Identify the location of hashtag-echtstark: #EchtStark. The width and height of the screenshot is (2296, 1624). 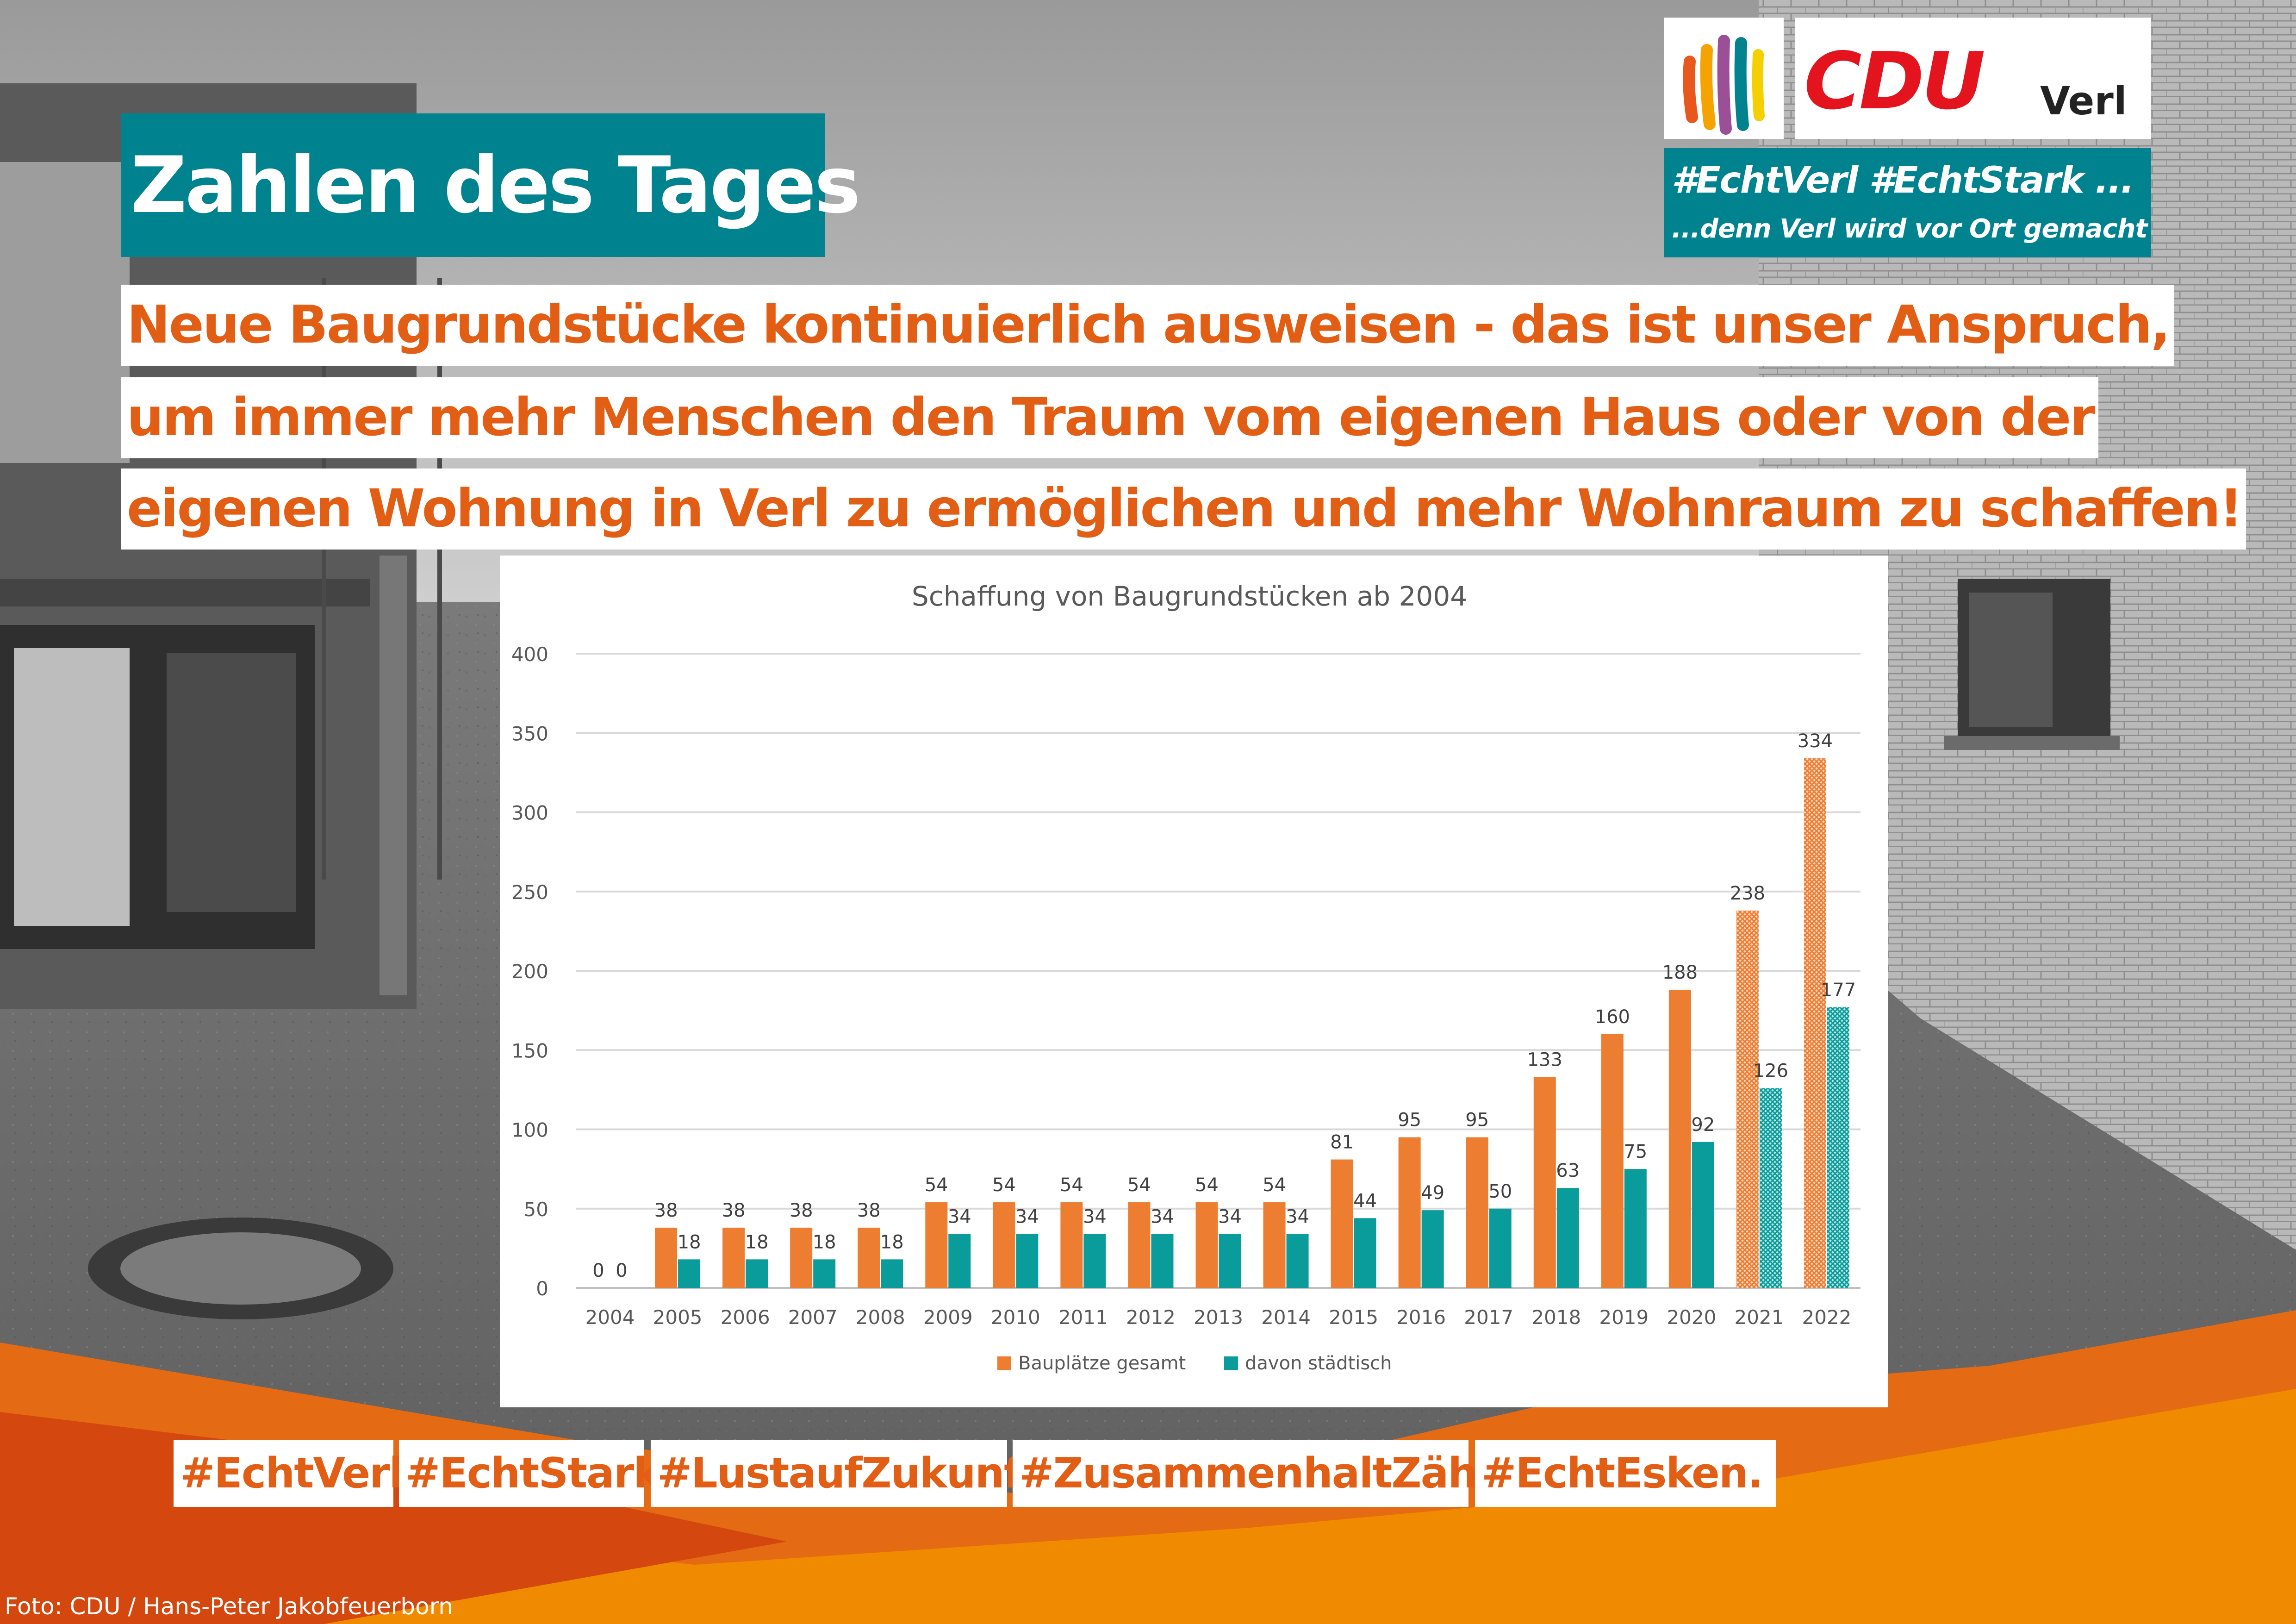
(530, 1473).